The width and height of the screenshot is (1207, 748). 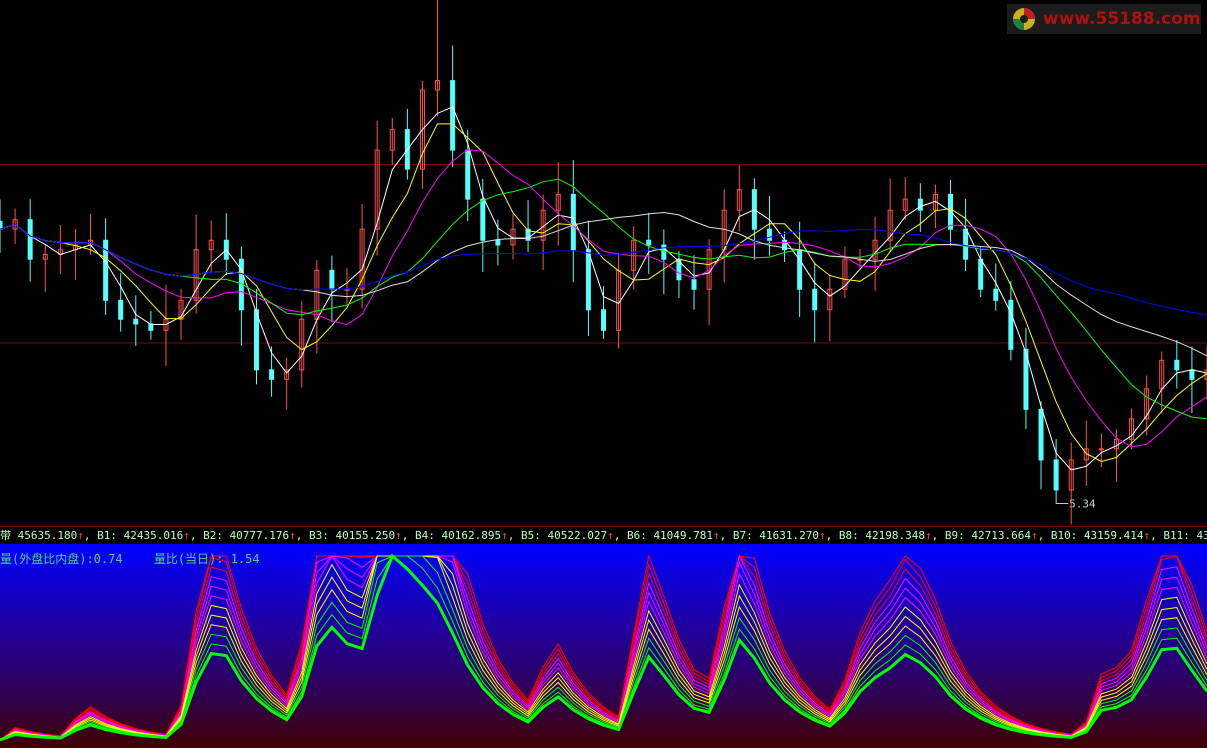 What do you see at coordinates (239, 535) in the screenshot?
I see `indicator-value-2: , B2: 40777.176` at bounding box center [239, 535].